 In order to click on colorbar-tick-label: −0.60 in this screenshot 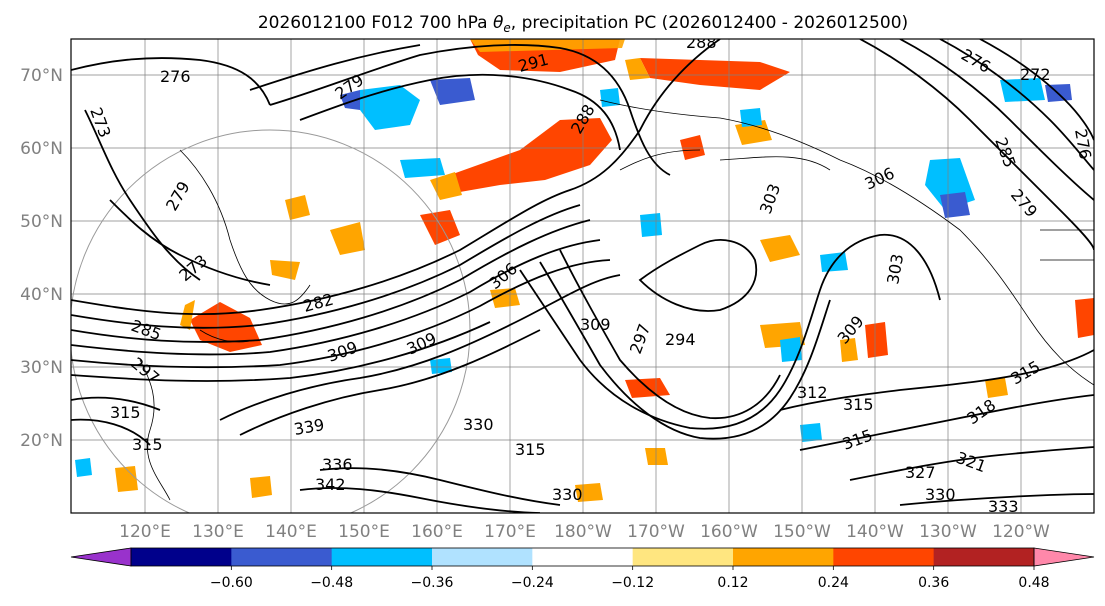, I will do `click(231, 583)`.